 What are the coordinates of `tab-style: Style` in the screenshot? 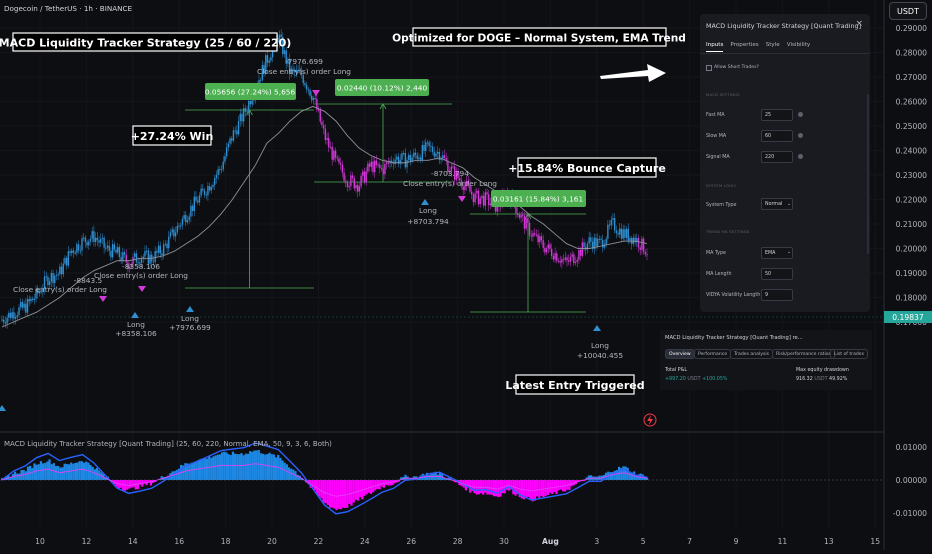 It's located at (773, 47).